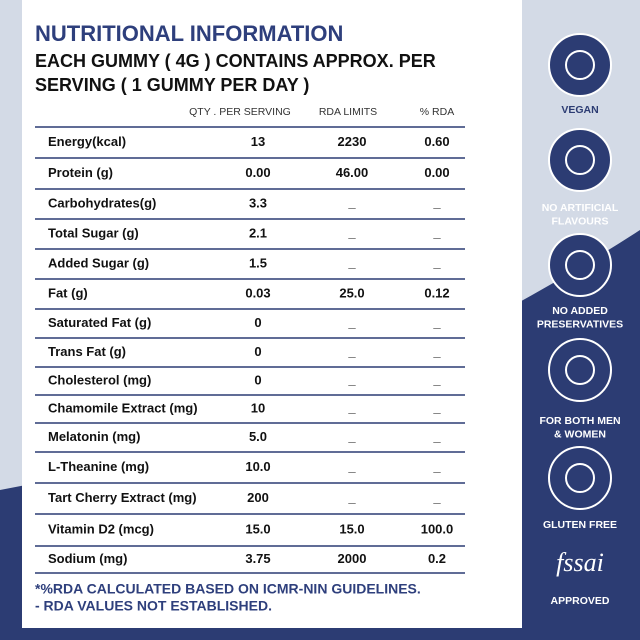 This screenshot has width=640, height=640. What do you see at coordinates (580, 208) in the screenshot?
I see `badge-label: NO ARTIFICIAL` at bounding box center [580, 208].